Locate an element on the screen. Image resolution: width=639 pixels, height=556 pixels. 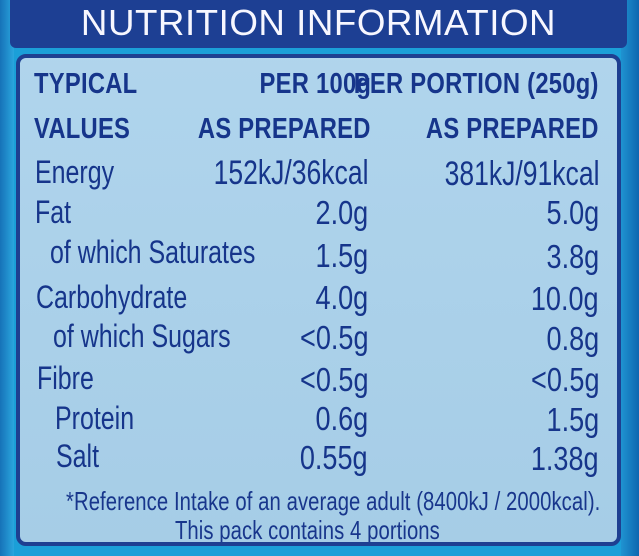
nutrition-header-bar: NUTRITION INFORMATION is located at coordinates (318, 24).